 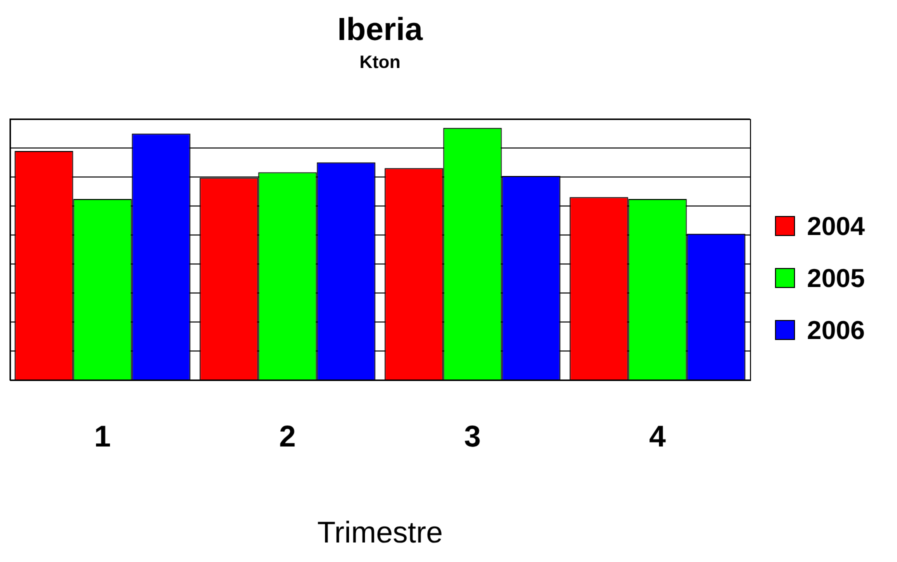 I want to click on x-tick-label: 4, so click(x=657, y=437).